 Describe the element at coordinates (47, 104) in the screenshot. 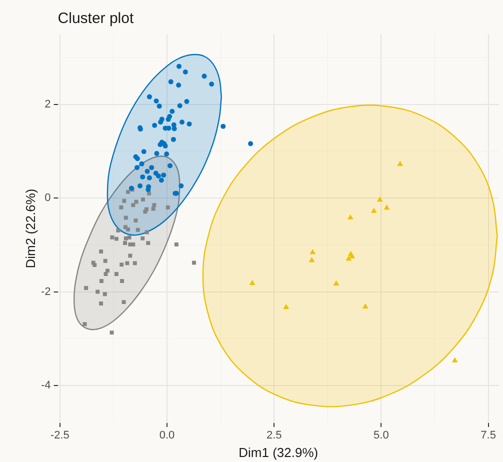

I see `y-tick-label: 2` at that location.